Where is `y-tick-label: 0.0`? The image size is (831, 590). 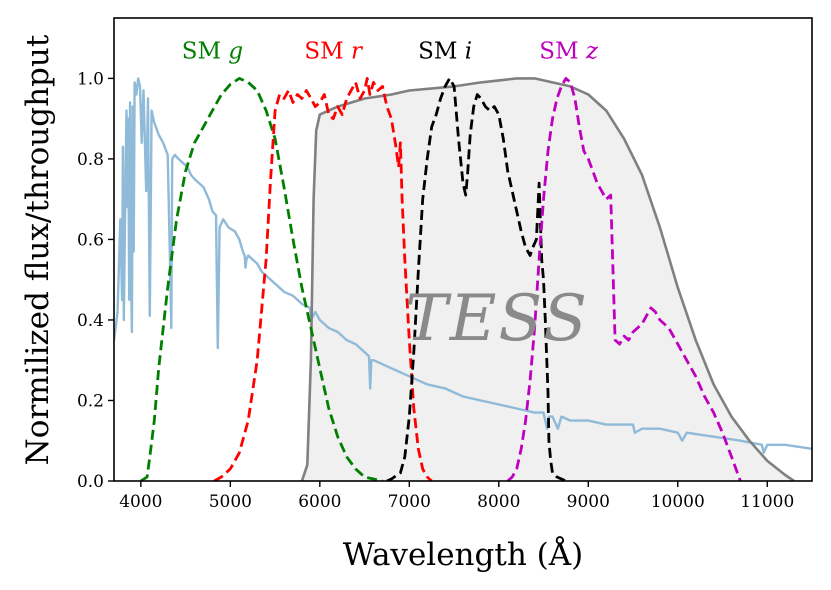
y-tick-label: 0.0 is located at coordinates (90, 482).